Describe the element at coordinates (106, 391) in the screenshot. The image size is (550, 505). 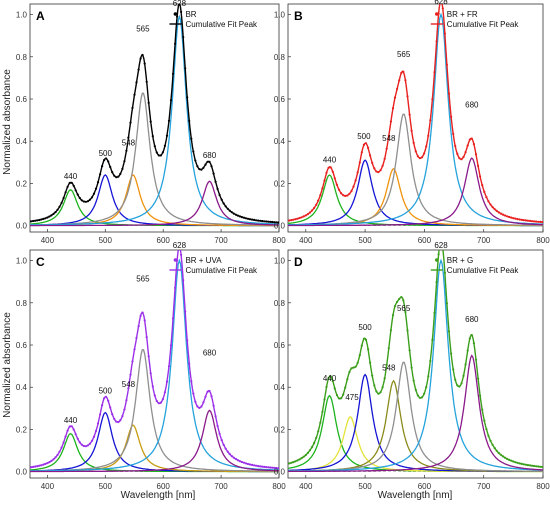
I see `peak-label-500: 500` at that location.